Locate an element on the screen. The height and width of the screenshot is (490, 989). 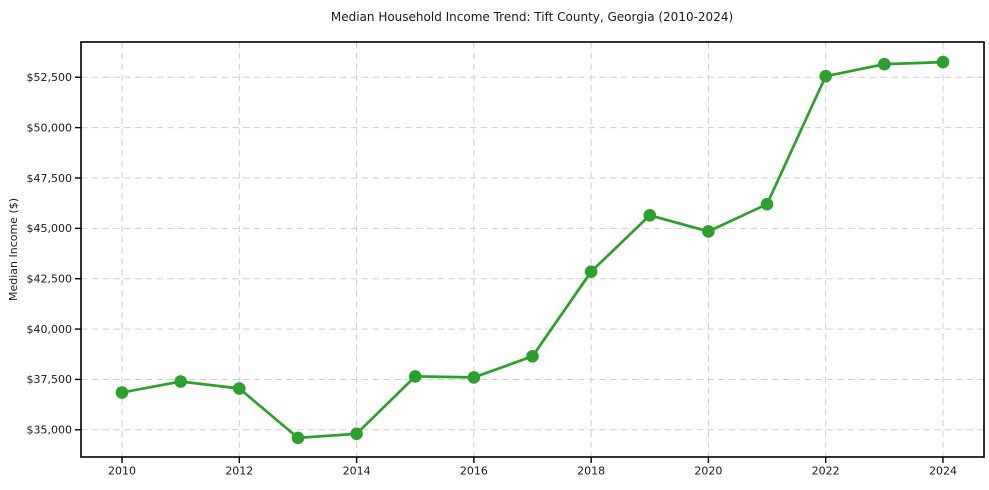
data-point-2017 is located at coordinates (532, 356).